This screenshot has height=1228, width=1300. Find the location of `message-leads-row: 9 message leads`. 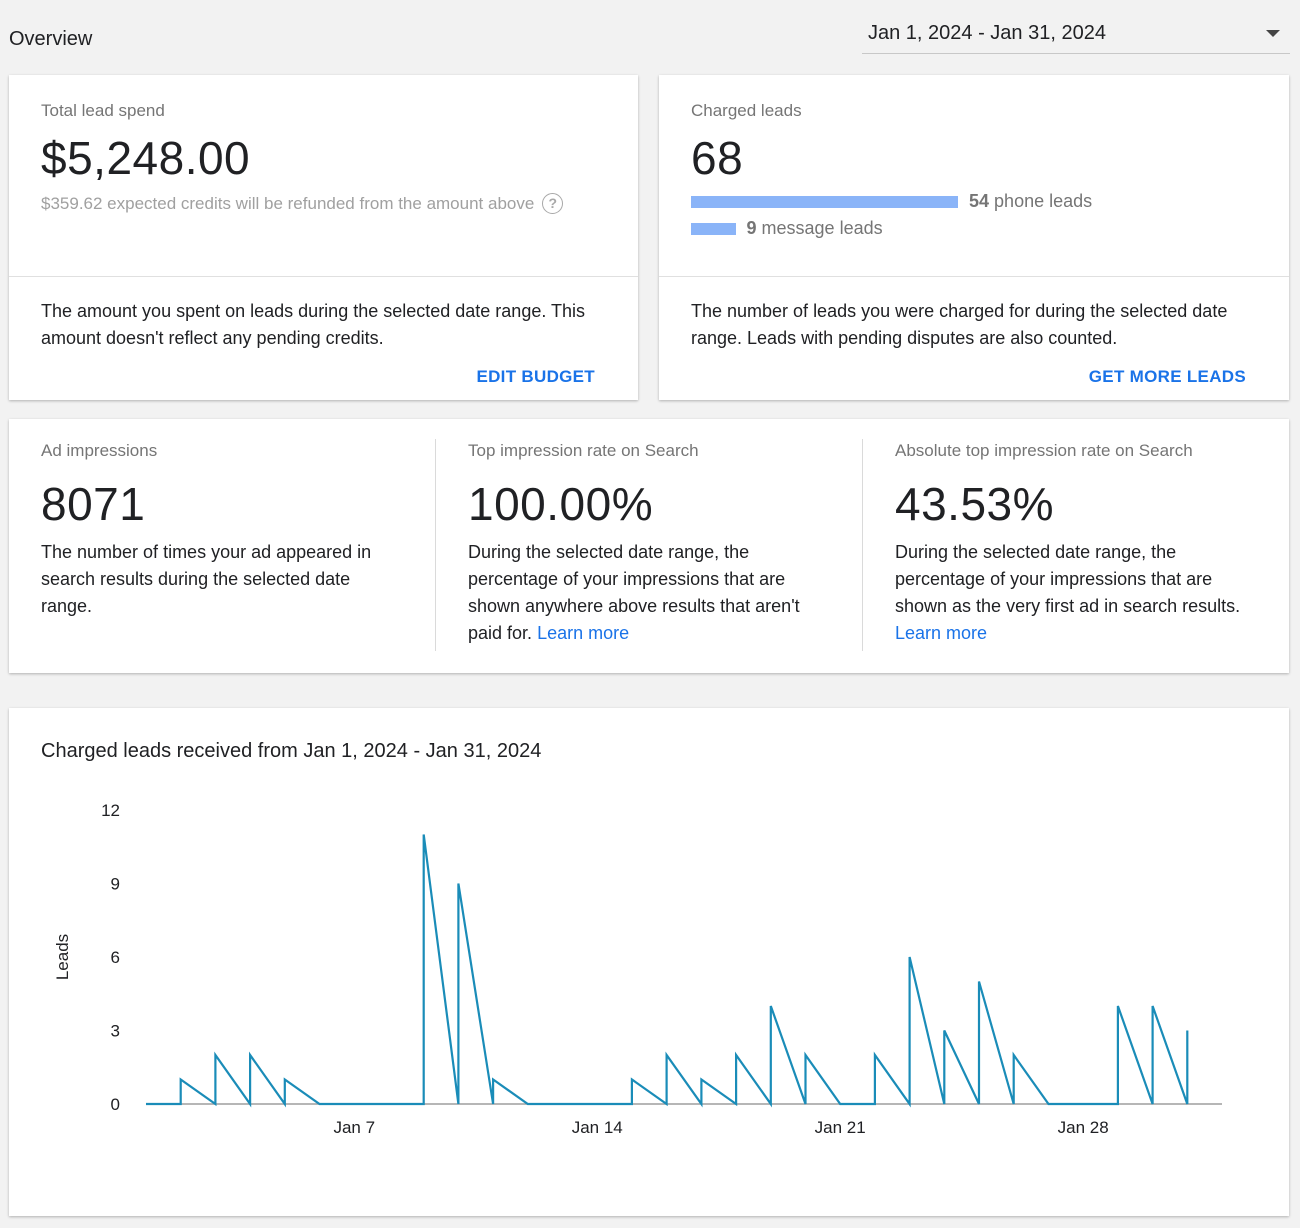

message-leads-row: 9 message leads is located at coordinates (787, 228).